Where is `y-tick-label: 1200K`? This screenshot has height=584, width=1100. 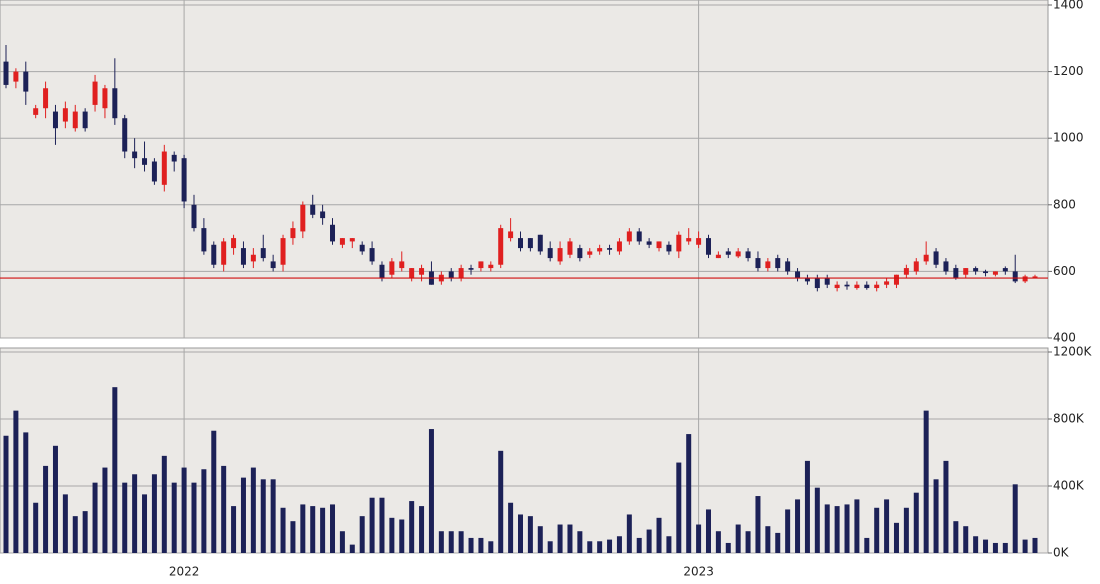
y-tick-label: 1200K is located at coordinates (1073, 352).